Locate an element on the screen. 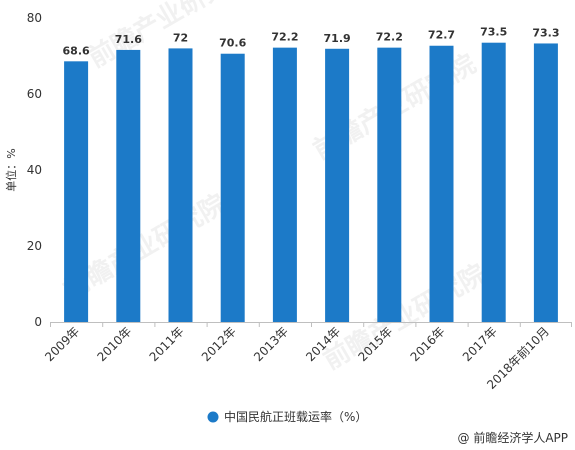 This screenshot has height=450, width=575. bar-value-label: 73.3 is located at coordinates (545, 32).